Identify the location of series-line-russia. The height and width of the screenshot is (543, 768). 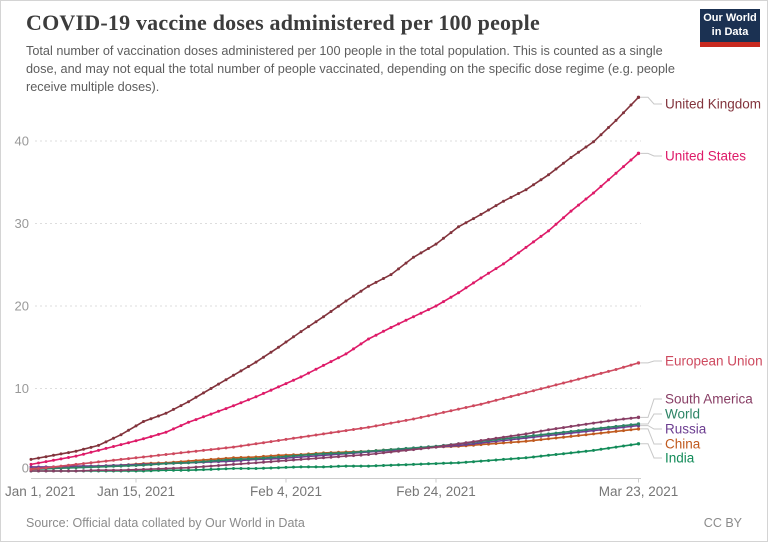
(335, 446).